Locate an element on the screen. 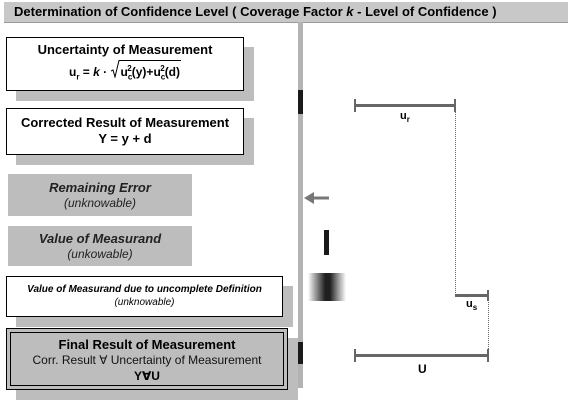  term1-sup: 2 is located at coordinates (129, 68).